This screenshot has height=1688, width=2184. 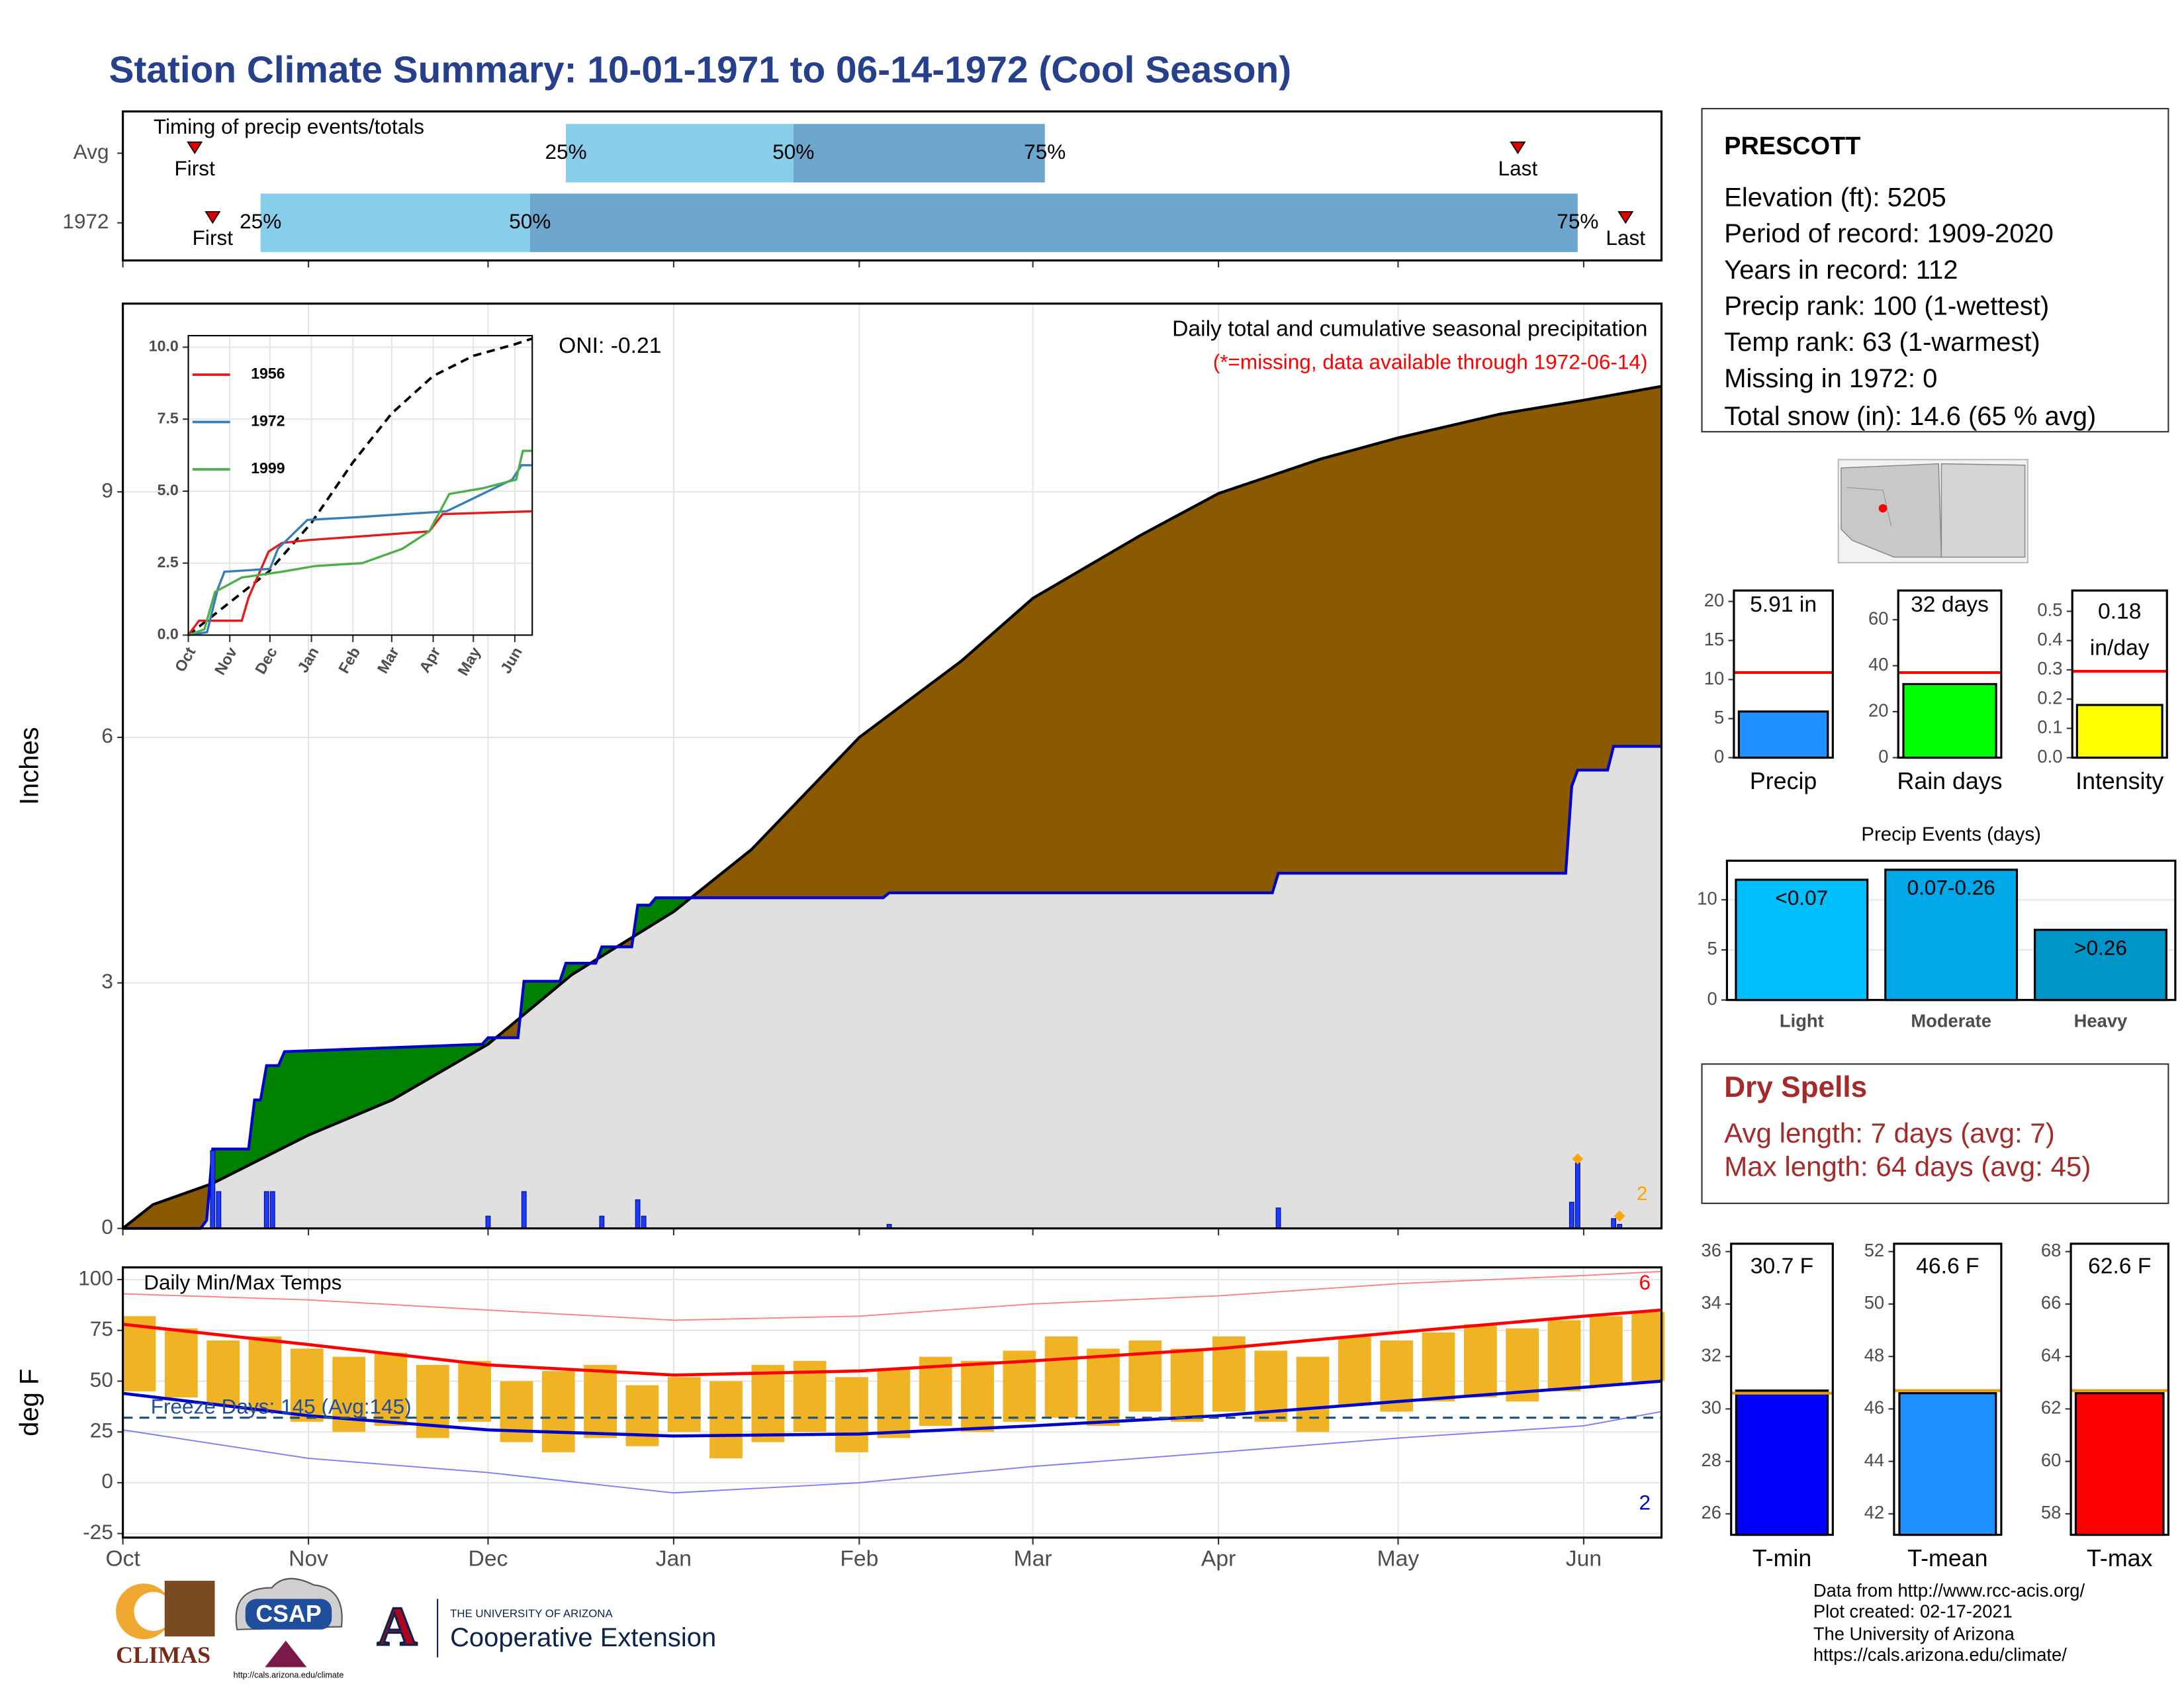 What do you see at coordinates (1578, 1159) in the screenshot?
I see `record-marker` at bounding box center [1578, 1159].